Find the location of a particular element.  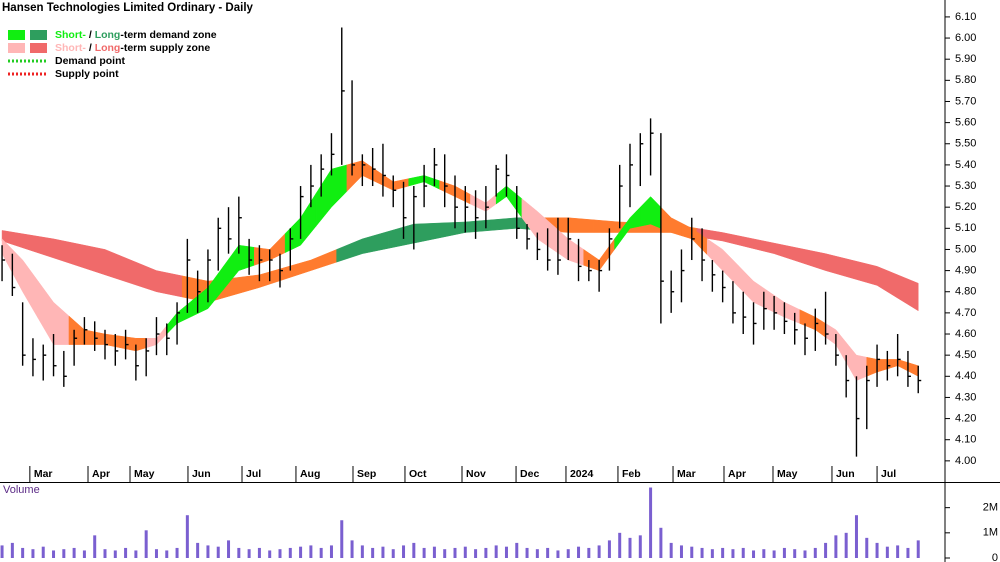

x-tick-label: Dec is located at coordinates (529, 474).